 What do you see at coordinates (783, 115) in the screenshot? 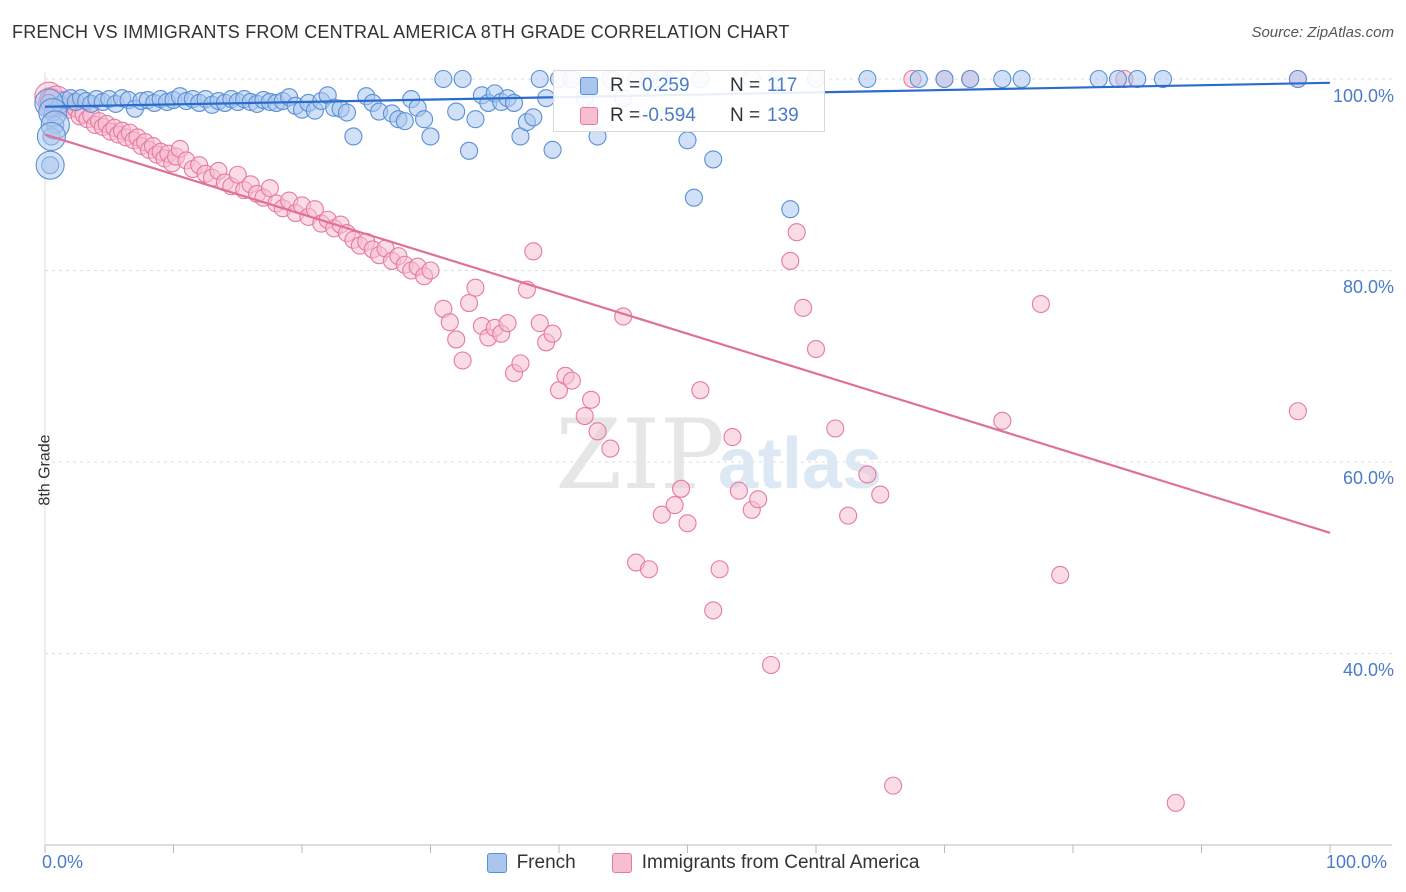
I see `n-value: 139` at bounding box center [783, 115].